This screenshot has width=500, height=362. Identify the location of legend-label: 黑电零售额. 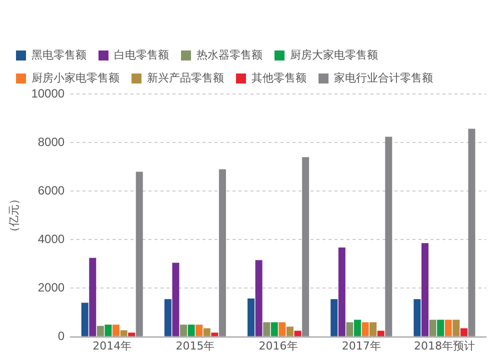
(59, 55).